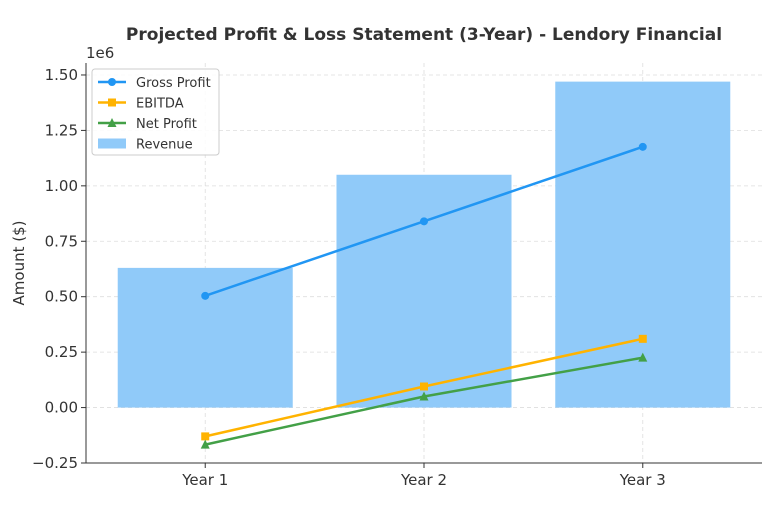 The image size is (772, 532). Describe the element at coordinates (112, 82) in the screenshot. I see `legend-marker-gross-profit` at that location.